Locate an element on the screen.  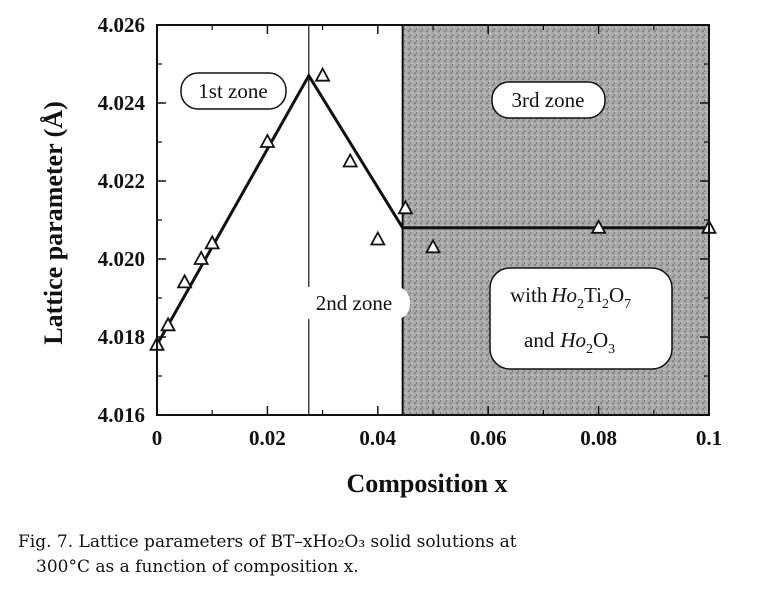
x-tick-label: 0.08 is located at coordinates (598, 438).